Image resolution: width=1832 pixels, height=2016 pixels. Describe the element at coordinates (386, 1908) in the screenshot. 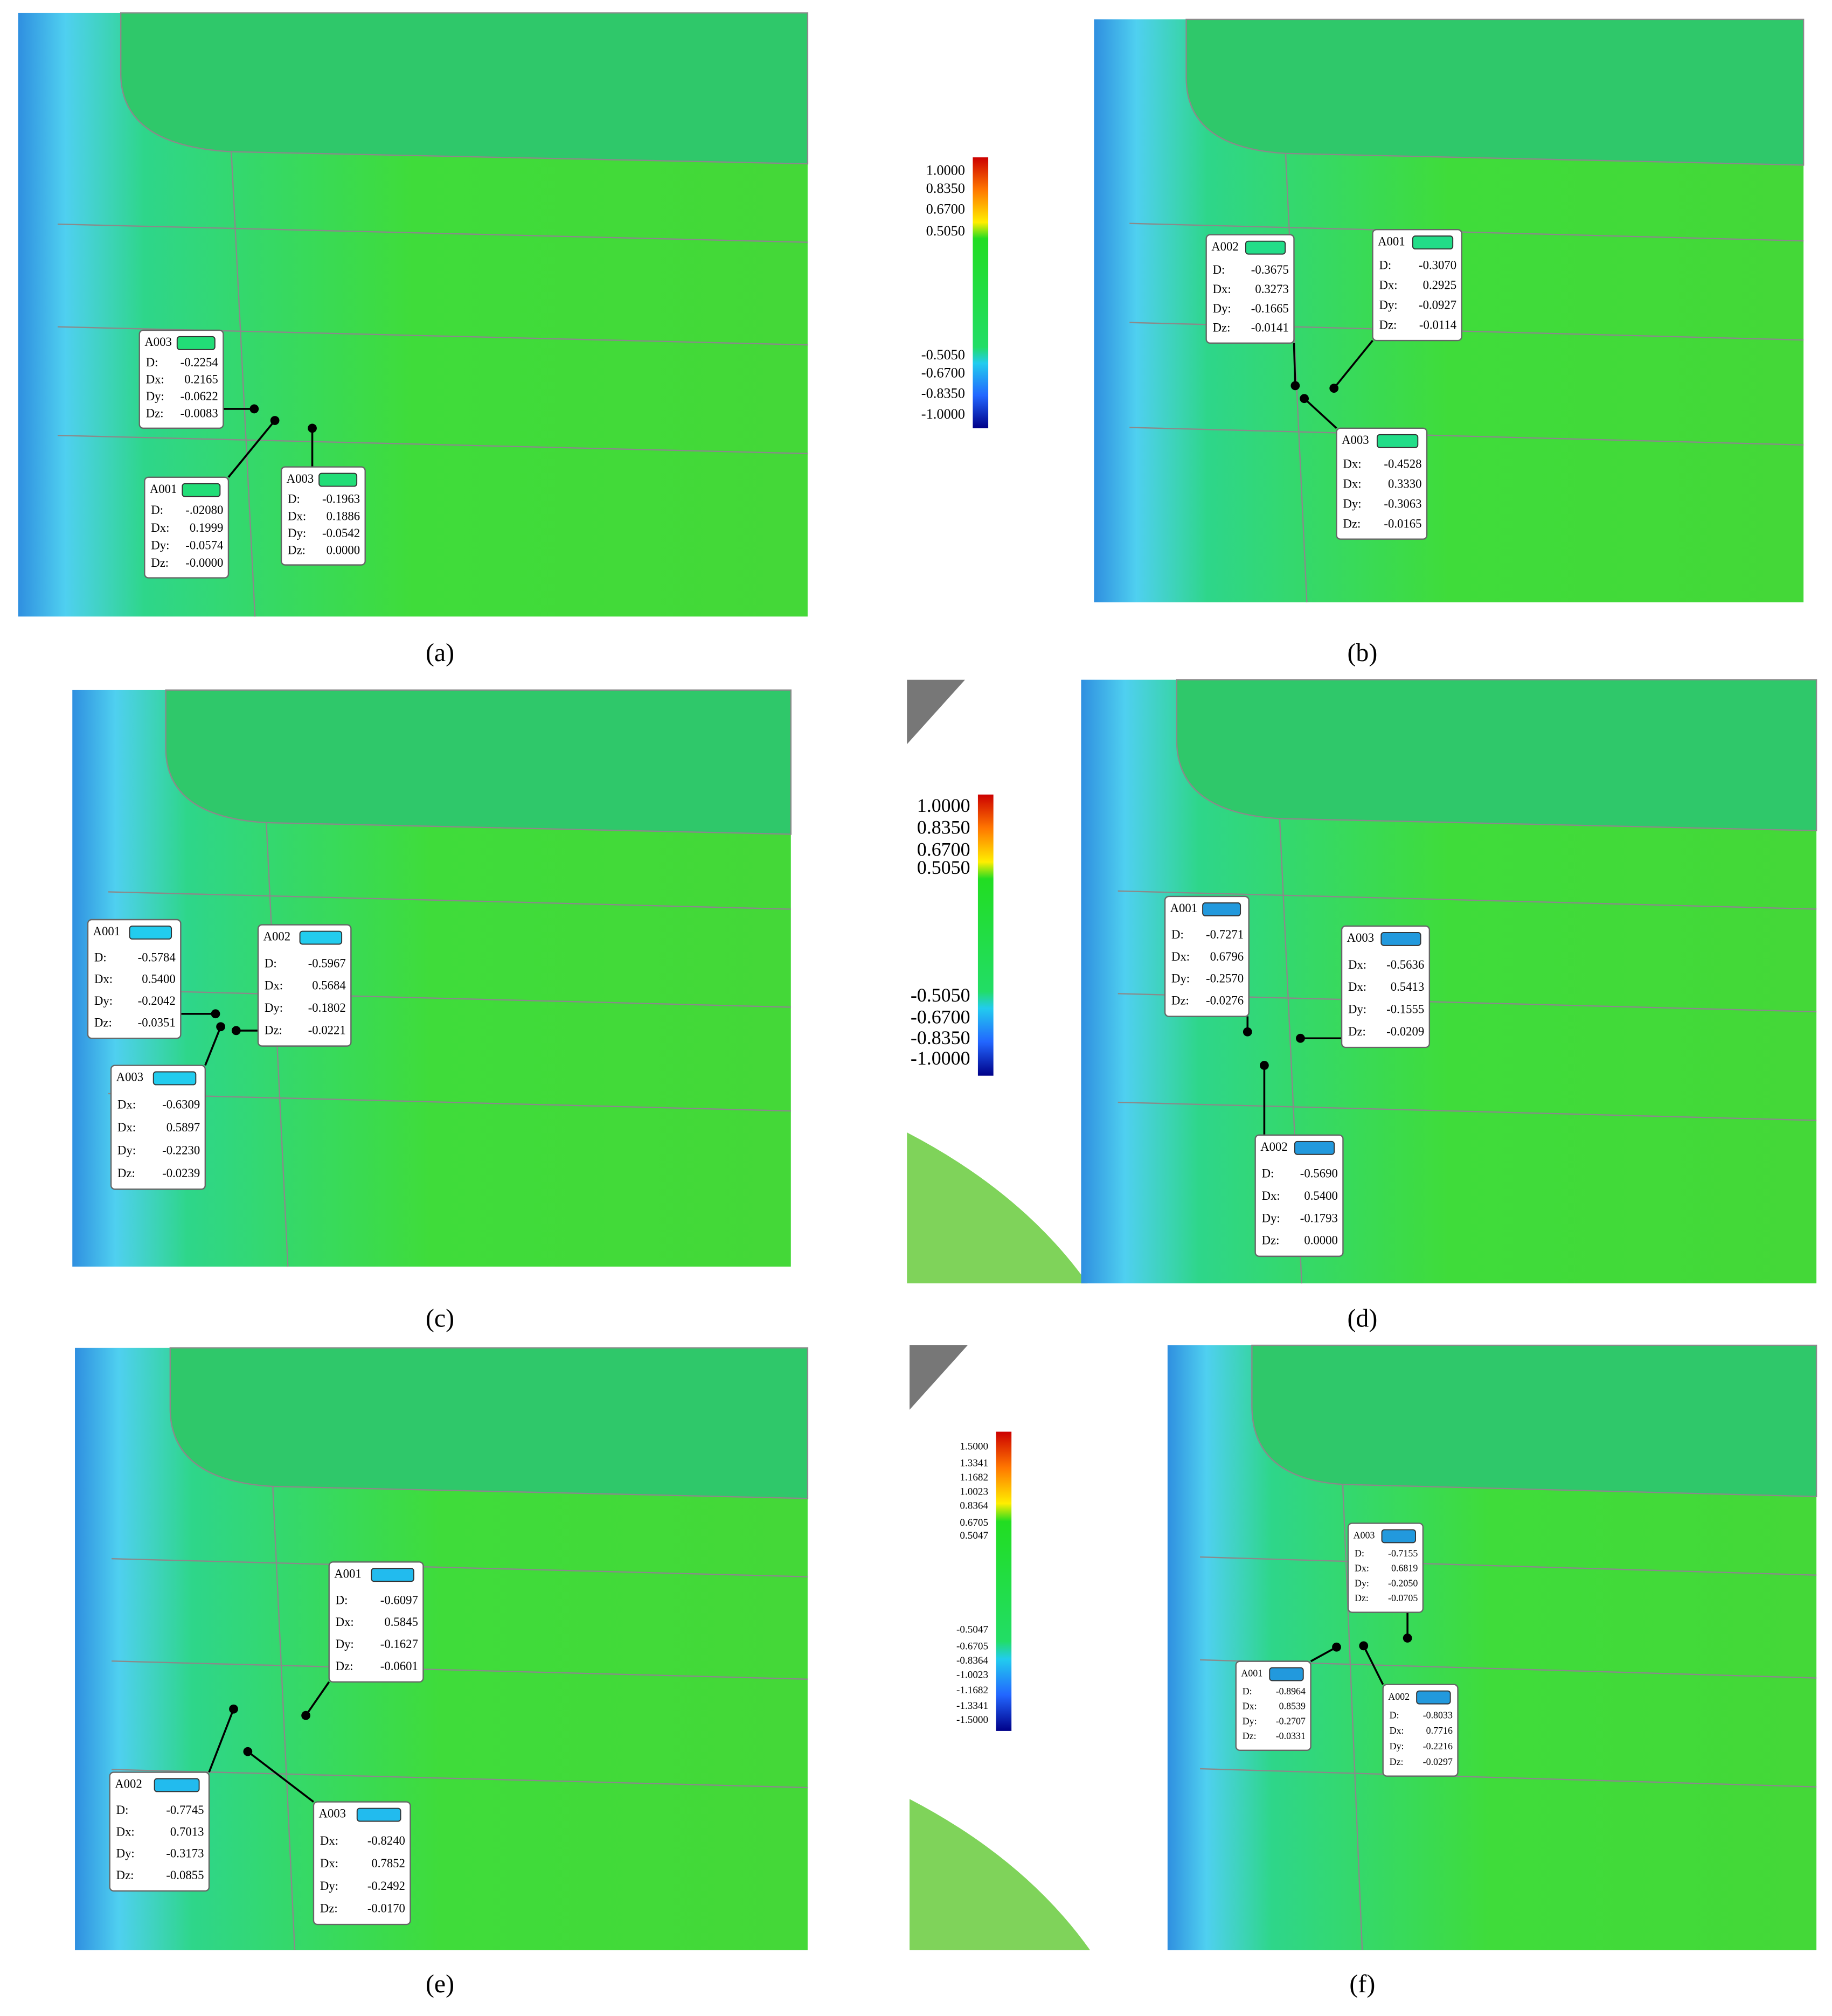

I see `callout-value: -0.0170` at that location.